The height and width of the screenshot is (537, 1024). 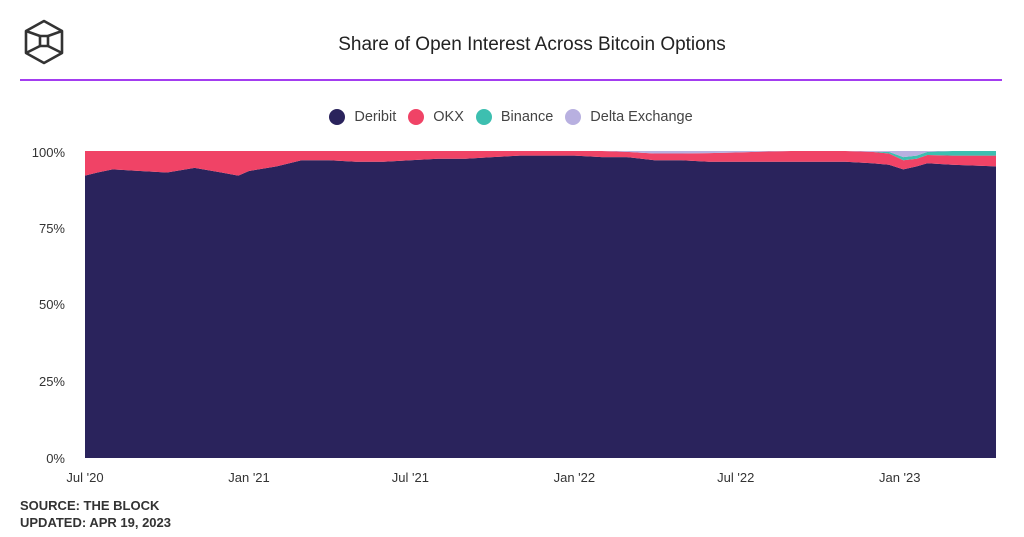 I want to click on title-divider, so click(x=511, y=80).